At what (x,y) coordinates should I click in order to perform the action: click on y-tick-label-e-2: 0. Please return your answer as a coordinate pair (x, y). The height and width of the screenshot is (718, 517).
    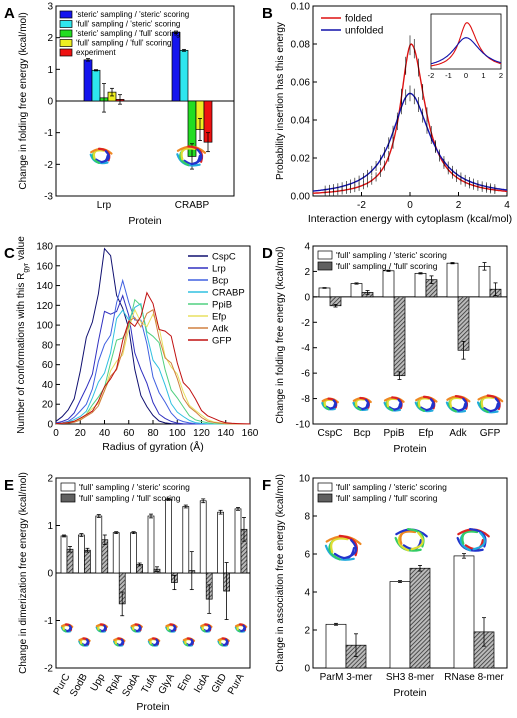
    Looking at the image, I should click on (50, 574).